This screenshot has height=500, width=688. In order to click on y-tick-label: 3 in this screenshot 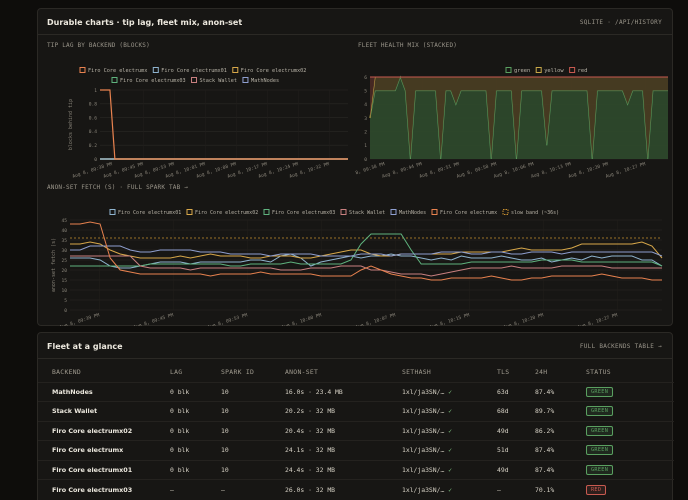, I will do `click(365, 119)`.